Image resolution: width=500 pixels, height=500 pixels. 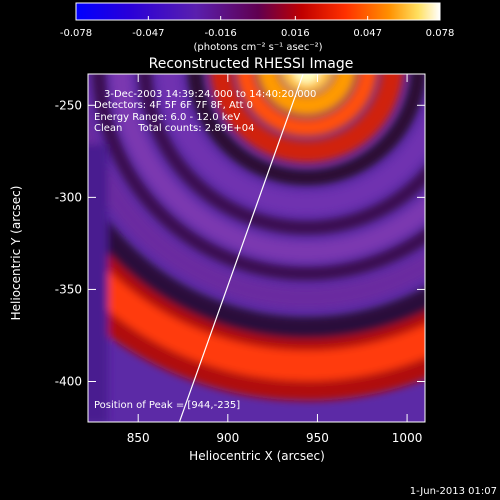 What do you see at coordinates (167, 117) in the screenshot?
I see `annotation-energy: Energy Range: 6.0 - 12.0 keV` at bounding box center [167, 117].